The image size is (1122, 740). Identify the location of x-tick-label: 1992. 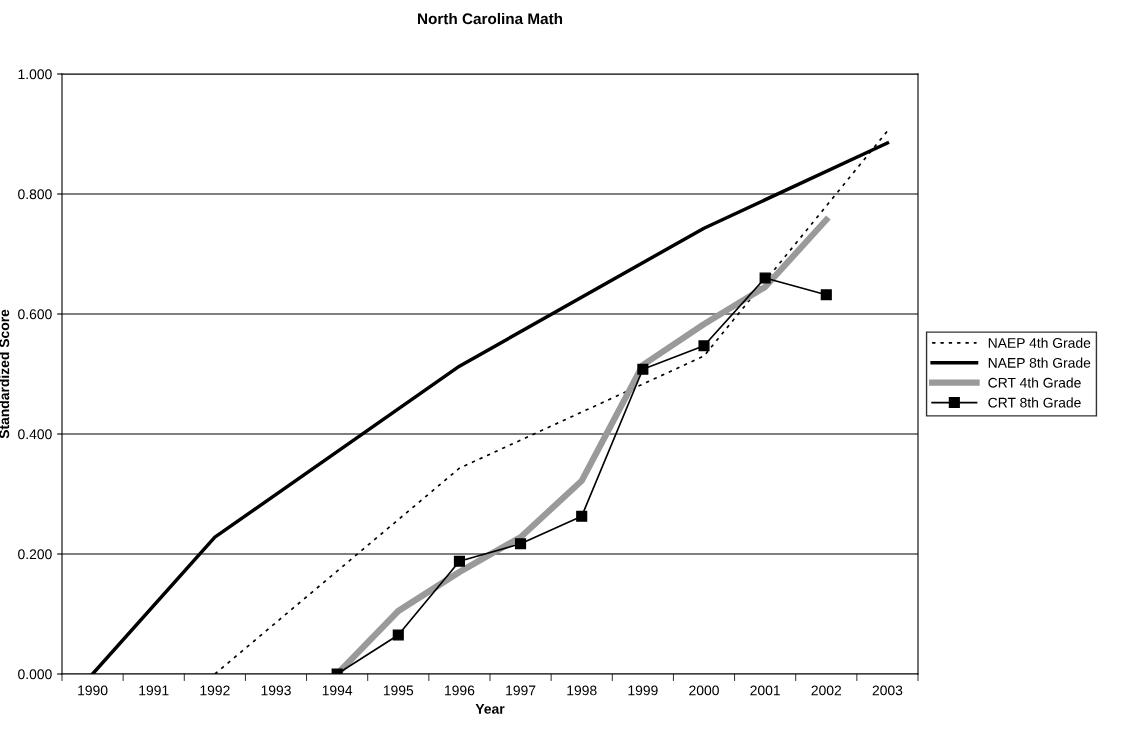
(215, 690).